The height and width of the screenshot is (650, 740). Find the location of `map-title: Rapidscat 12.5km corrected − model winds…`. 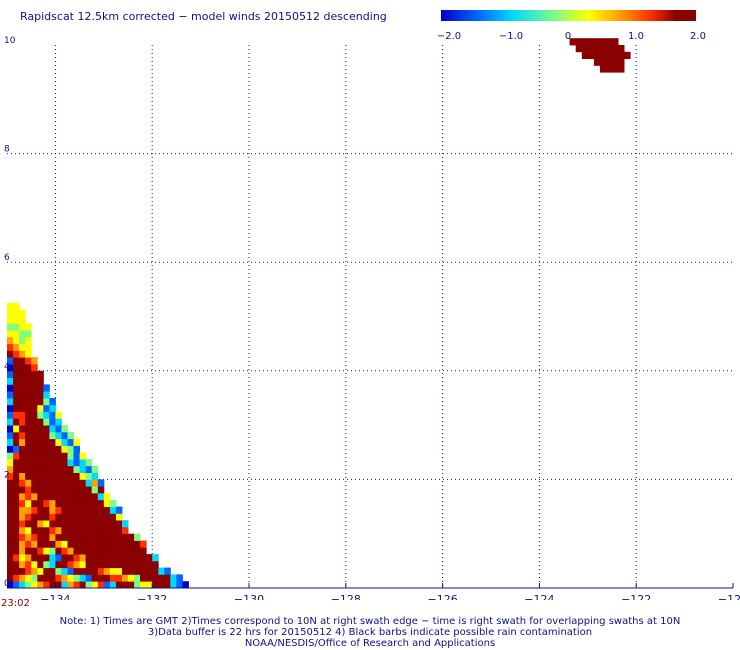

map-title: Rapidscat 12.5km corrected − model winds… is located at coordinates (203, 16).